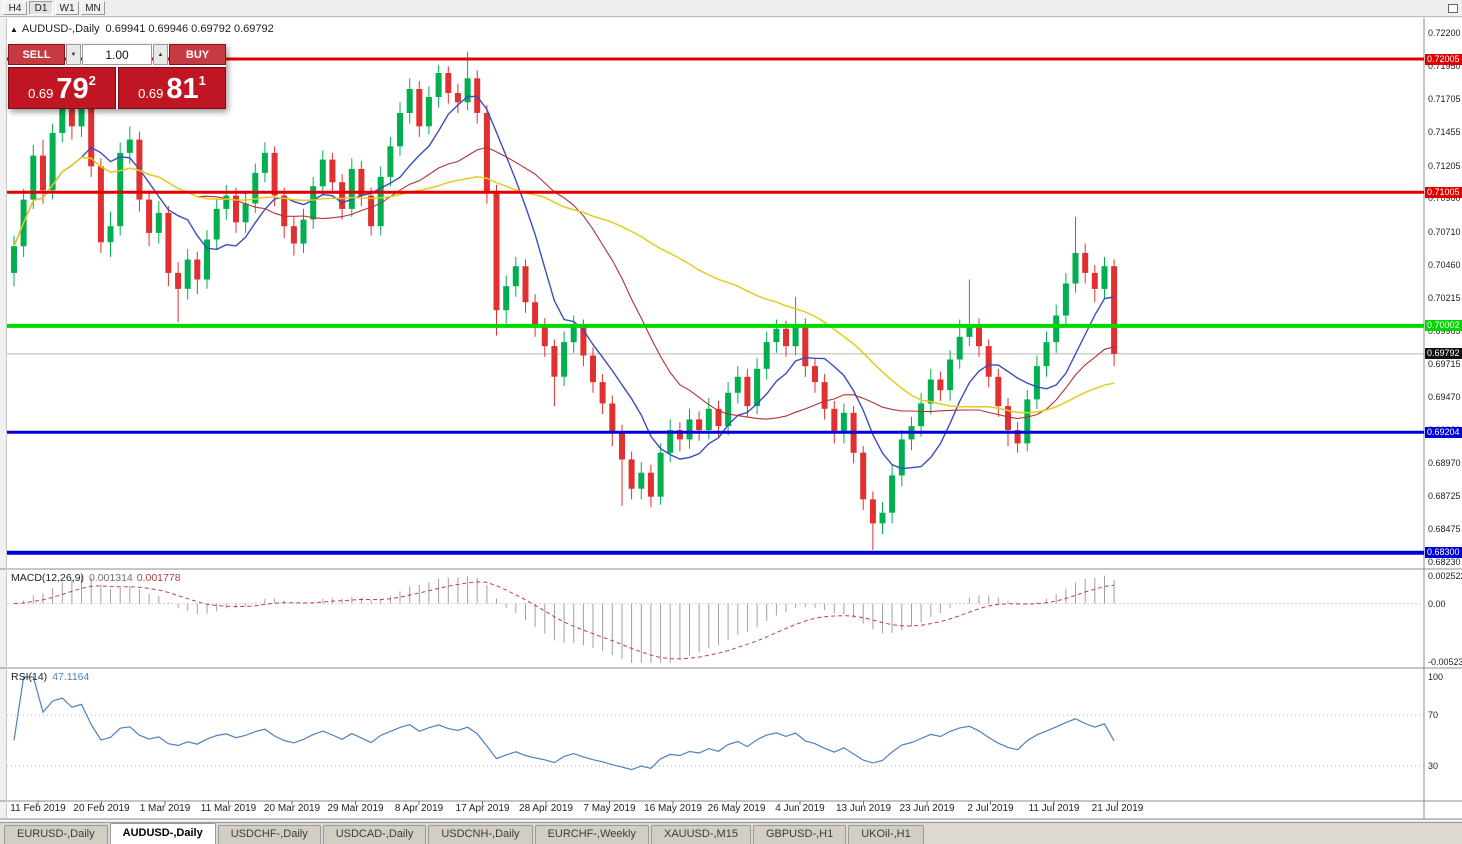  I want to click on date-axis-label: 11 Jul 2019, so click(1054, 808).